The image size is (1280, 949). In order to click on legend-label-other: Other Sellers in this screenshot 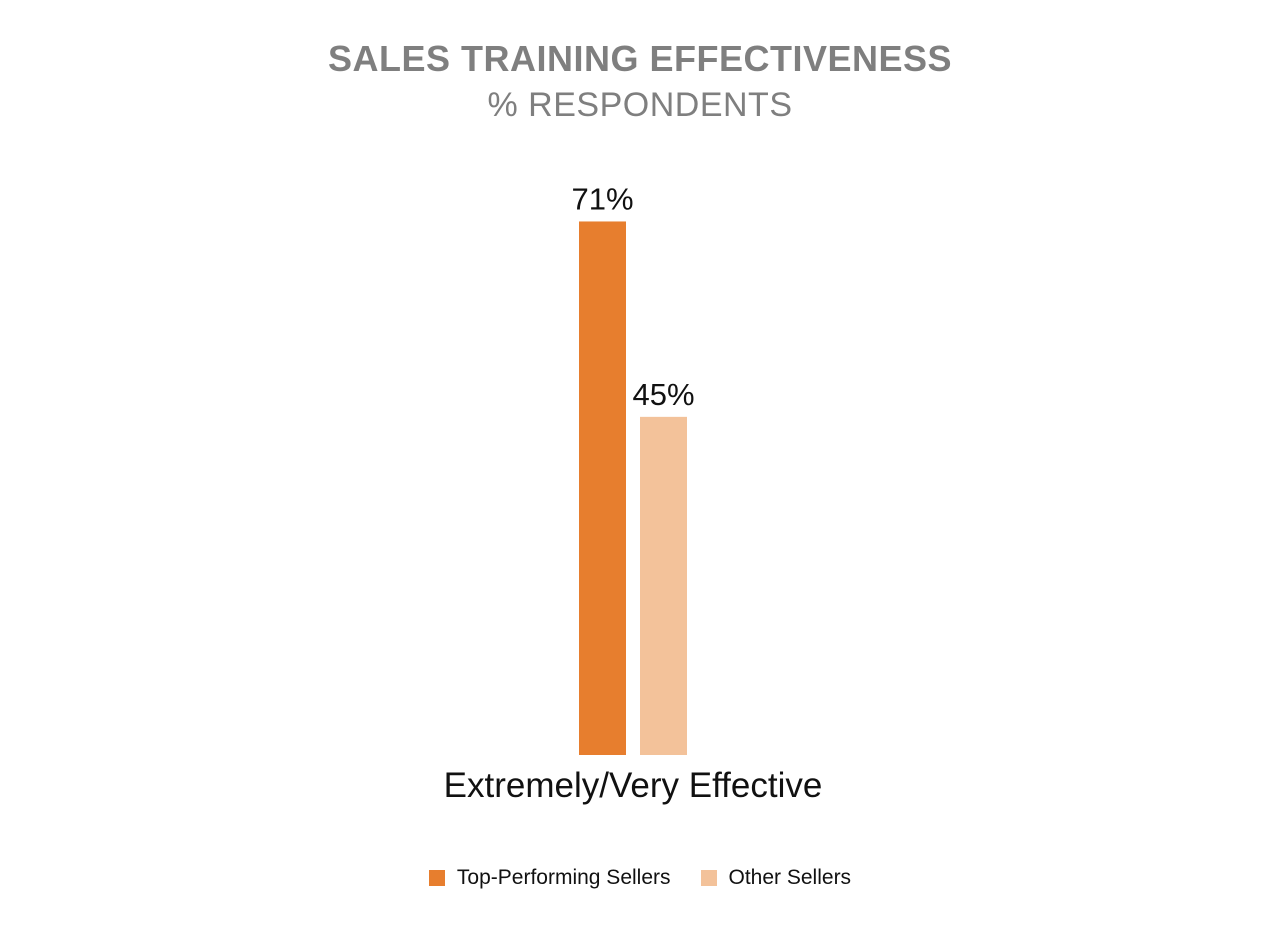, I will do `click(790, 877)`.